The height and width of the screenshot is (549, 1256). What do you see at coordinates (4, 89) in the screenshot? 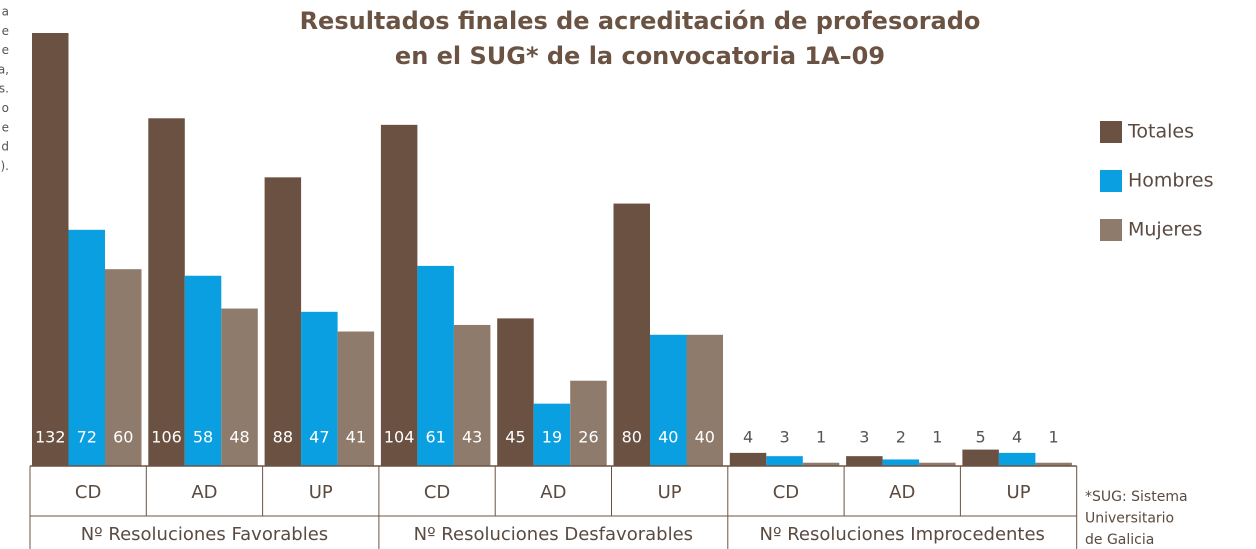
I see `side-text: s.` at bounding box center [4, 89].